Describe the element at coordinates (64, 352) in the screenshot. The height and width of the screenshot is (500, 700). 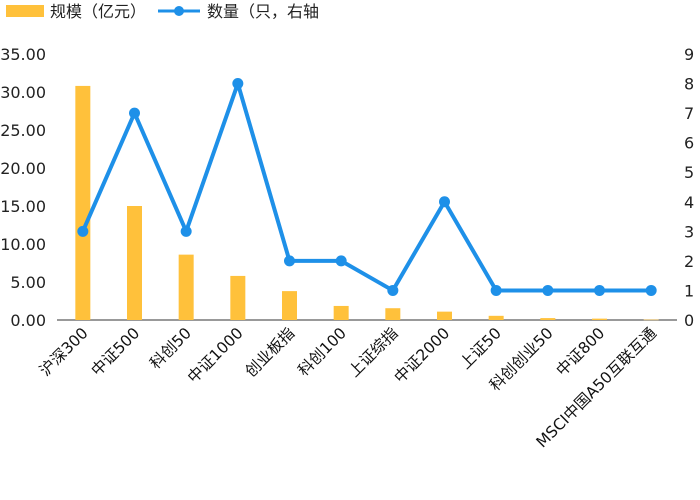
I see `category-label: 沪深300` at that location.